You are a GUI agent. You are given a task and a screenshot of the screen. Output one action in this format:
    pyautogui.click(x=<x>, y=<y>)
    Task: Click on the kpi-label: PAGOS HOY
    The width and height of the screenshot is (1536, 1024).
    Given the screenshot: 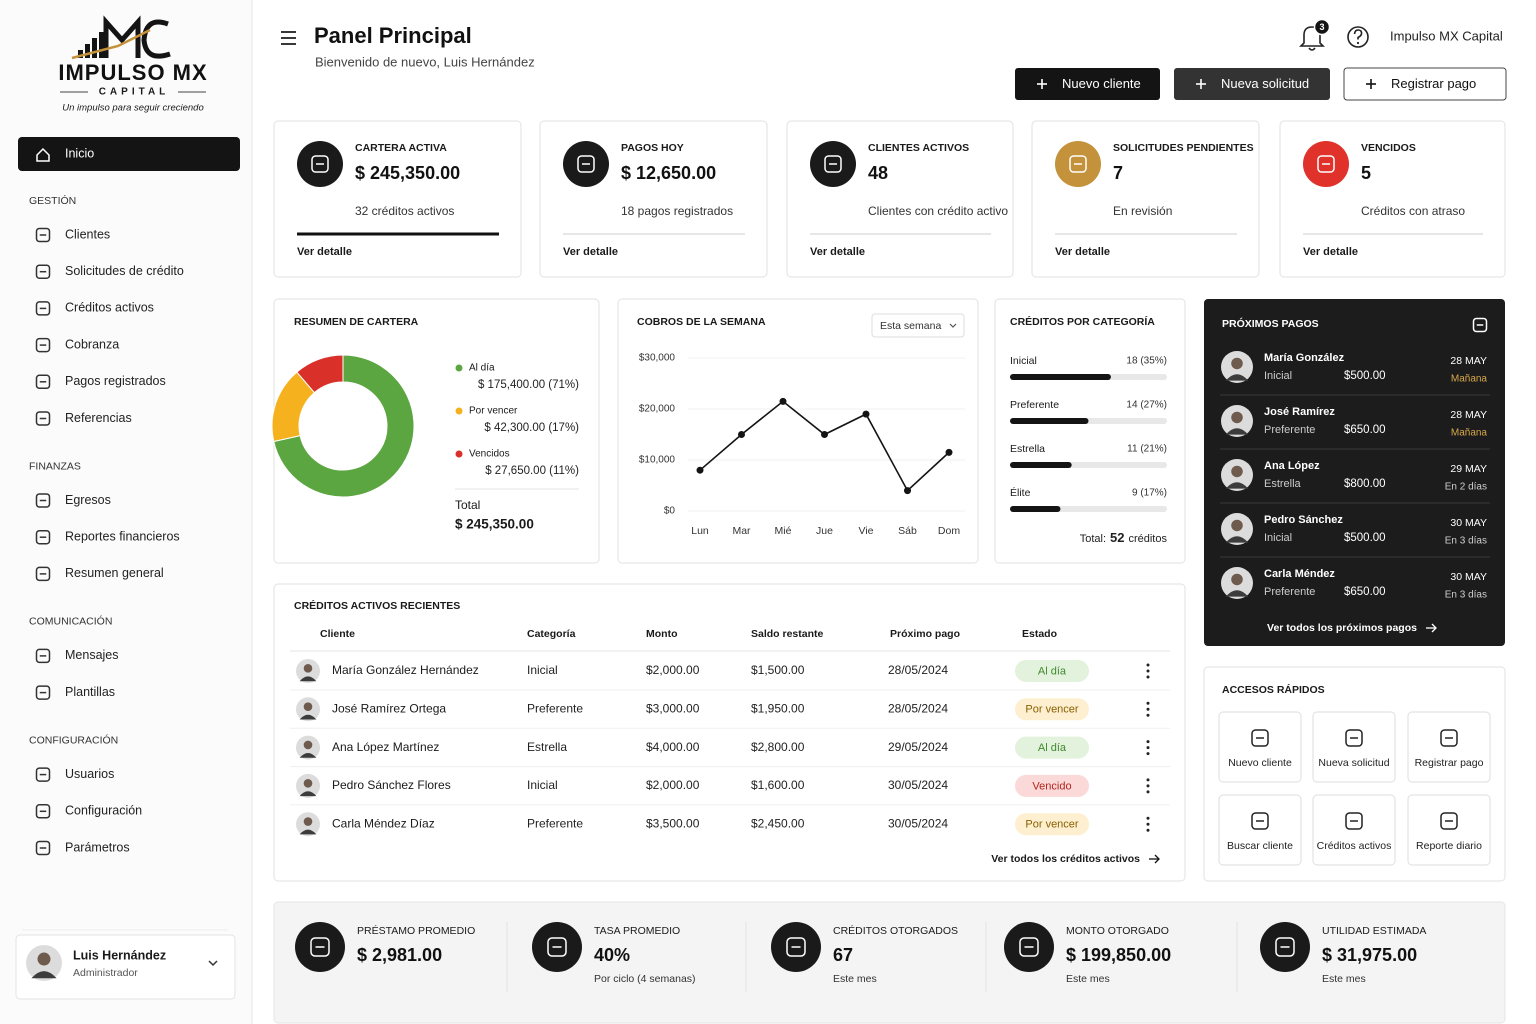 What is the action you would take?
    pyautogui.click(x=652, y=148)
    